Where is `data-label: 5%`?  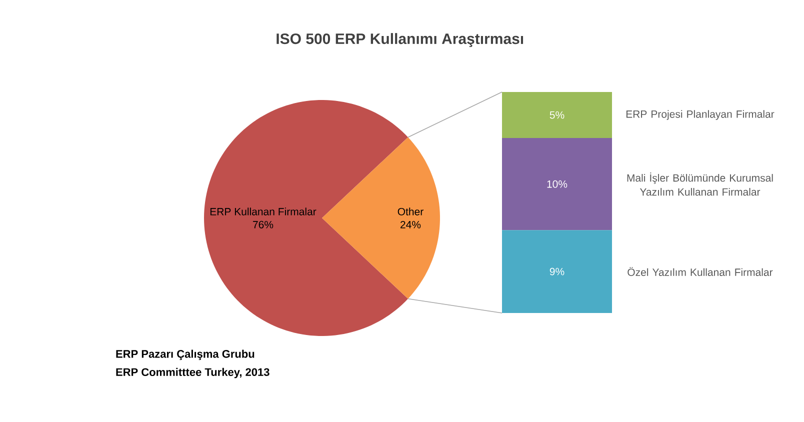
data-label: 5% is located at coordinates (557, 115).